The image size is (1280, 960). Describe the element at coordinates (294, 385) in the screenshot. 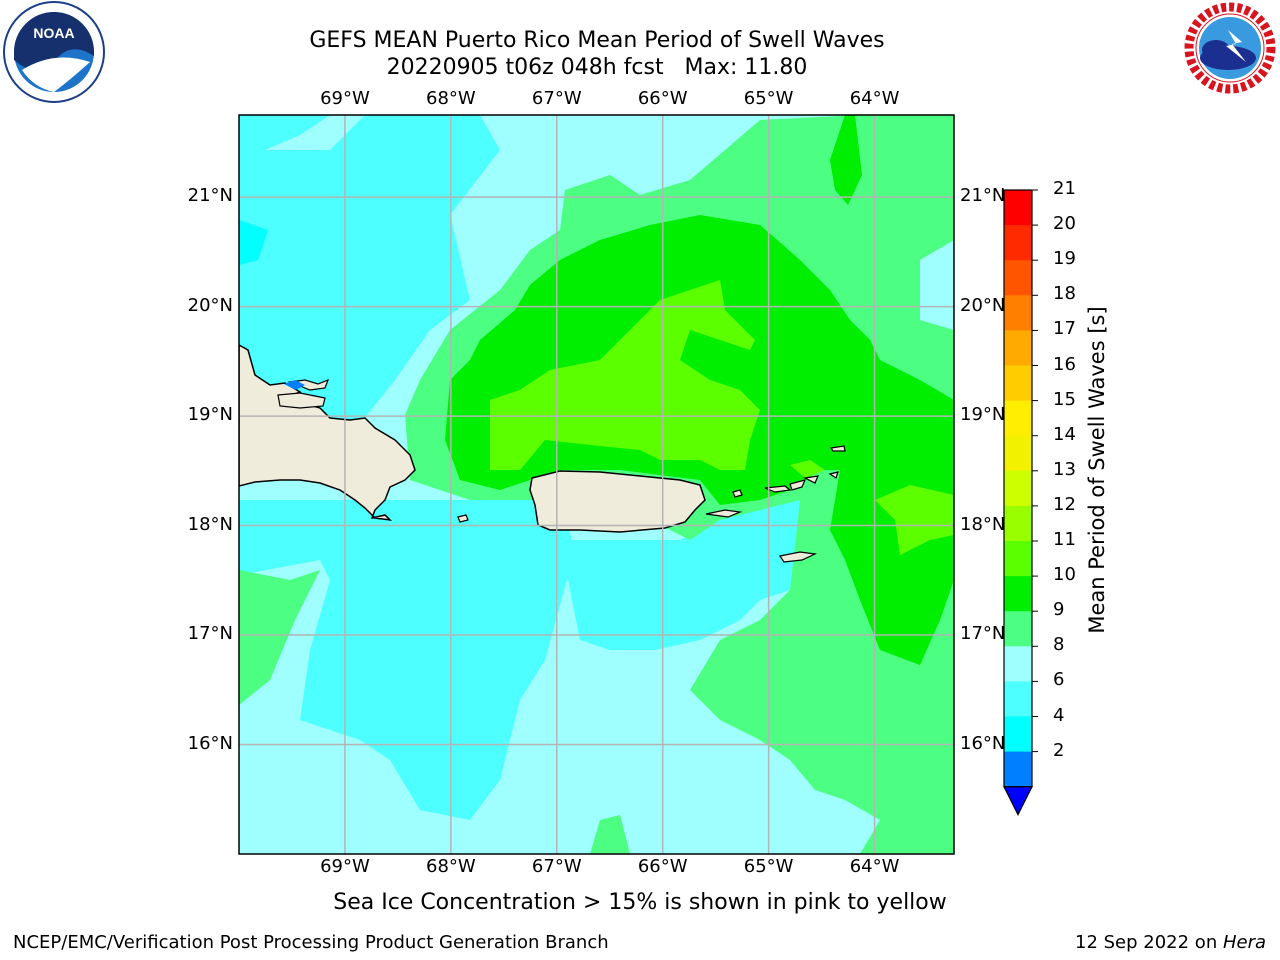

I see `blue-patch` at that location.